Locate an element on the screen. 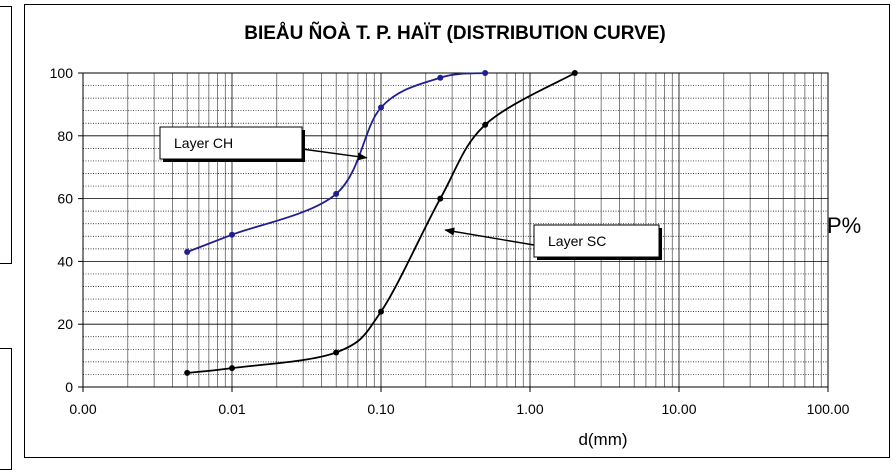  x-tick-label: 10.00 is located at coordinates (678, 409).